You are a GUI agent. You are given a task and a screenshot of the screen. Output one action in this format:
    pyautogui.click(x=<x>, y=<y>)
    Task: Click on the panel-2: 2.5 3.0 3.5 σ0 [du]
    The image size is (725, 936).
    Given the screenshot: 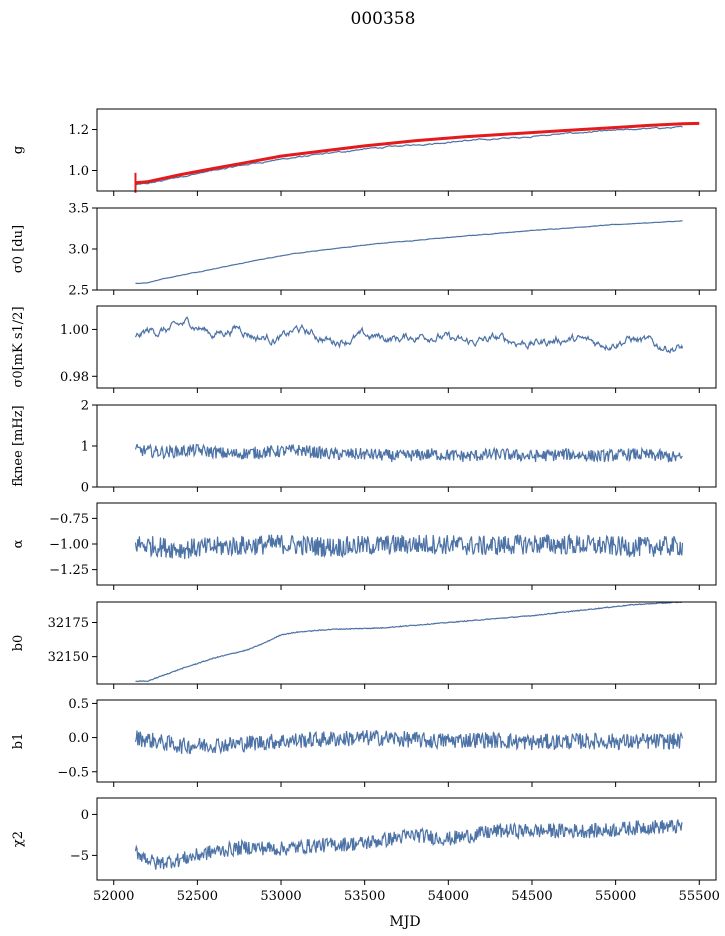 What is the action you would take?
    pyautogui.click(x=364, y=250)
    